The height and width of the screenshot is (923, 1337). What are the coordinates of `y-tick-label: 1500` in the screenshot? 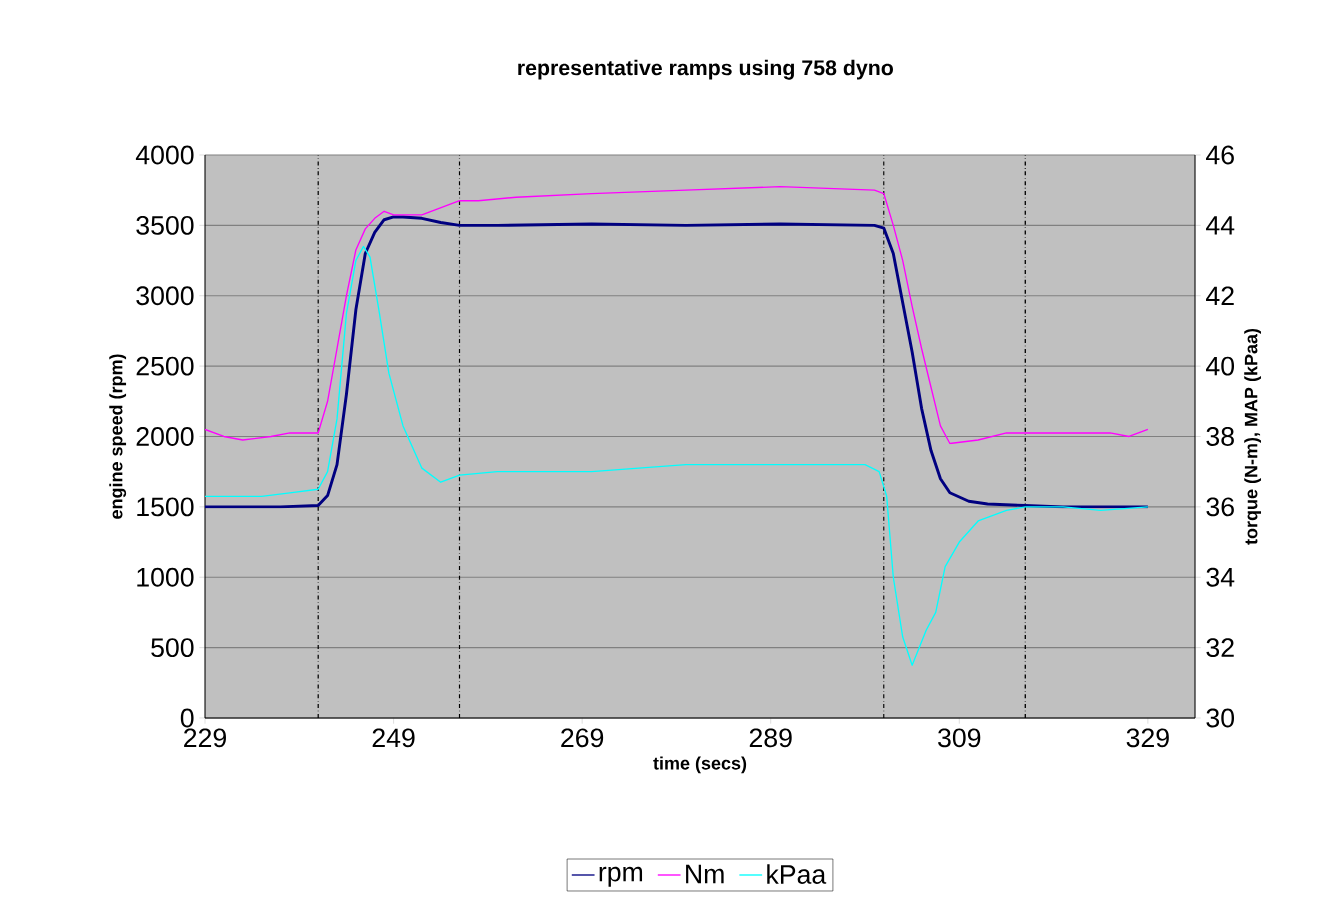 It's located at (165, 507).